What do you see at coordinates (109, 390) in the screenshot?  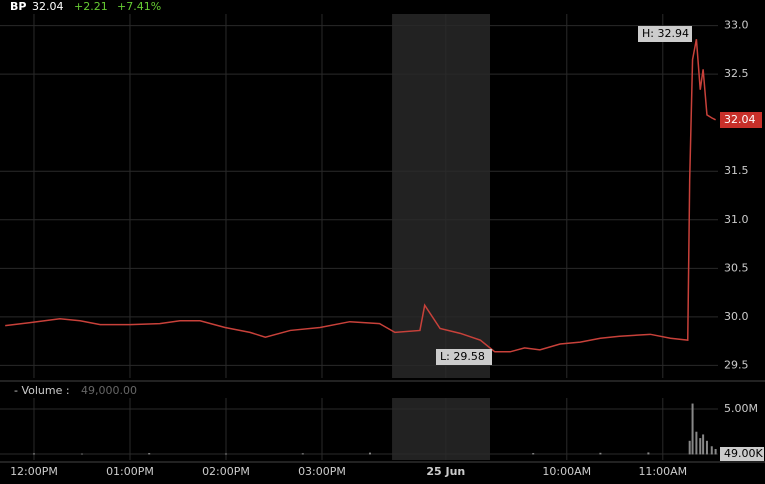 I see `volume-last: 49,000.00` at bounding box center [109, 390].